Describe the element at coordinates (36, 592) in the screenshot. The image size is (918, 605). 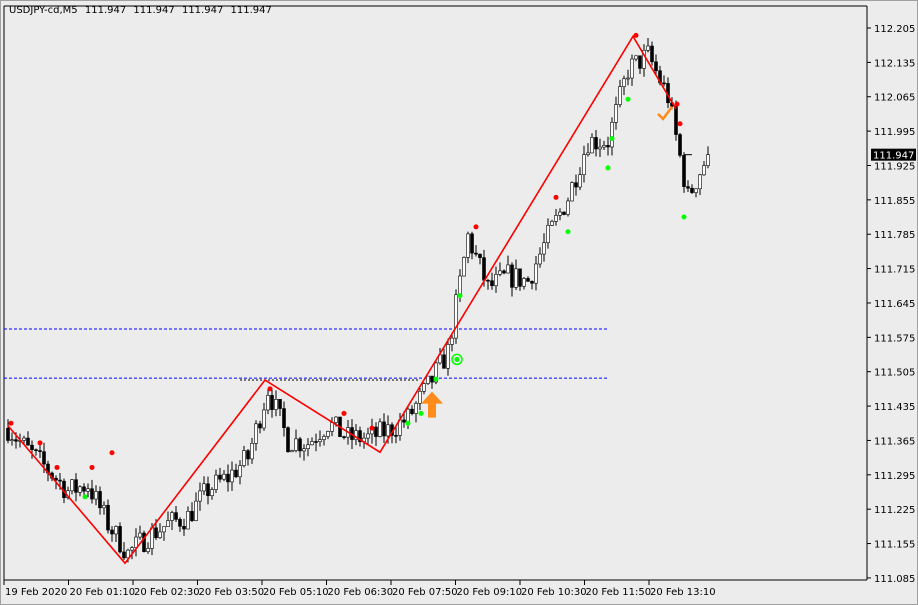
I see `x-tick-label: 19 Feb 2020` at that location.